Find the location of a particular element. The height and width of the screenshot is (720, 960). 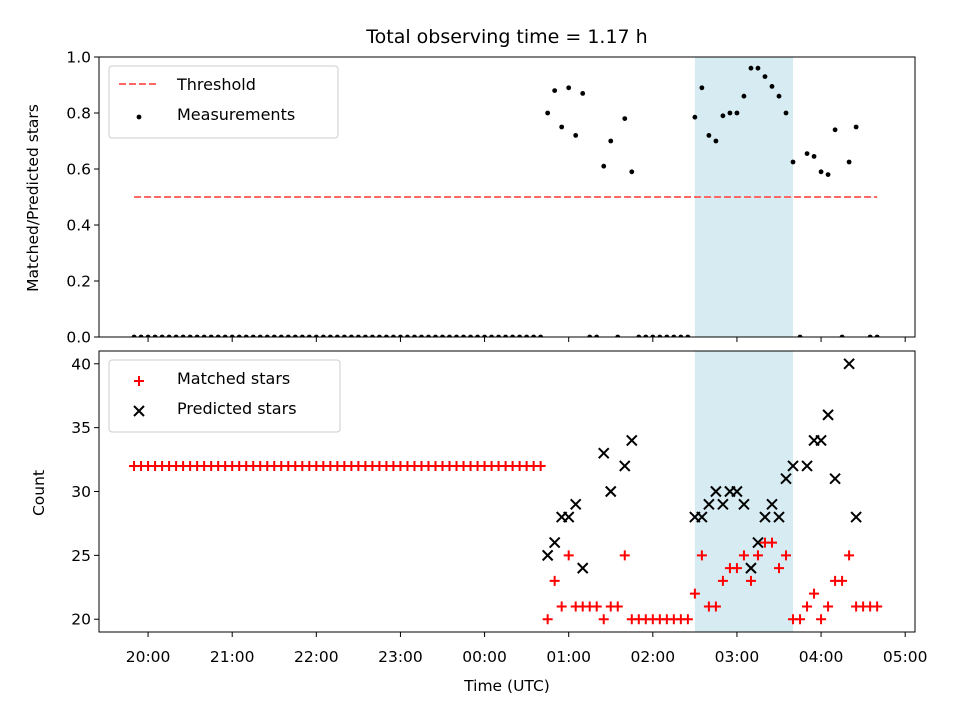

x-tick-label: 00:00 is located at coordinates (484, 657).